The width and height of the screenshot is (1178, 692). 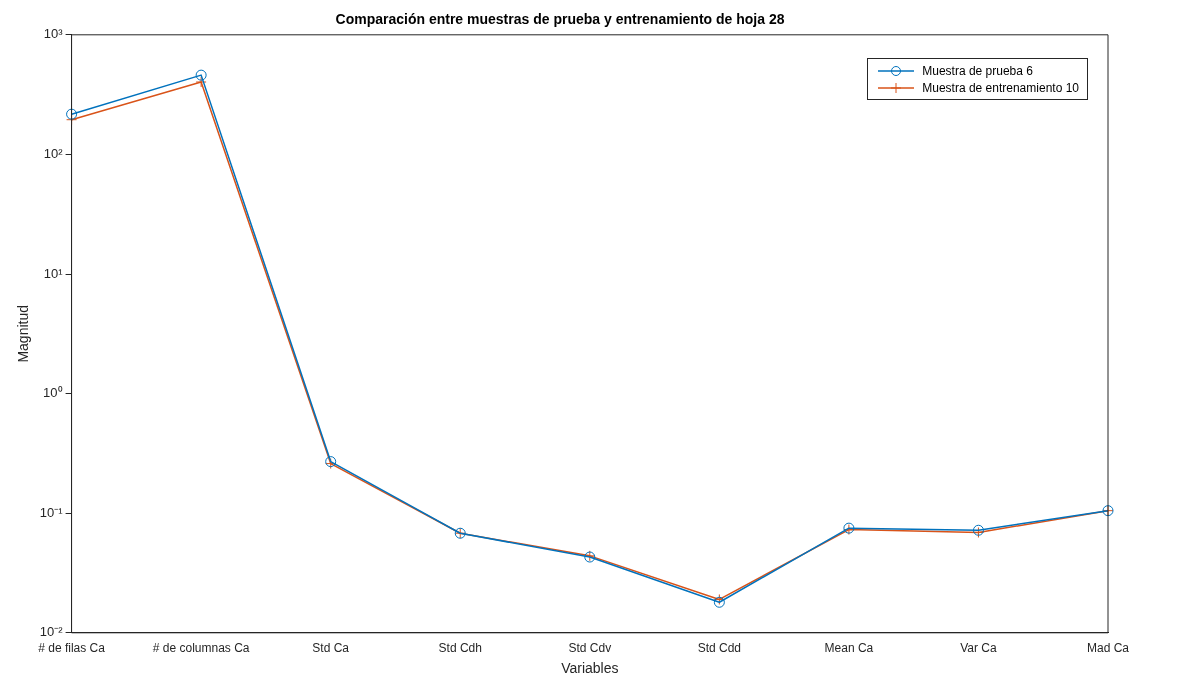 I want to click on x-tick-label: Std Cdh, so click(x=460, y=648).